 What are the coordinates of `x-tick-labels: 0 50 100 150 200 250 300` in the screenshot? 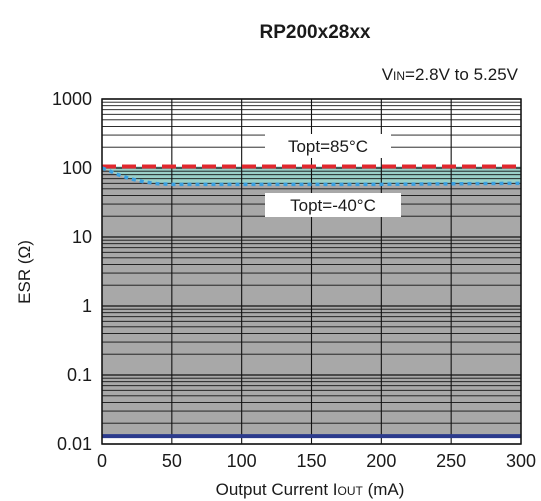 It's located at (316, 461).